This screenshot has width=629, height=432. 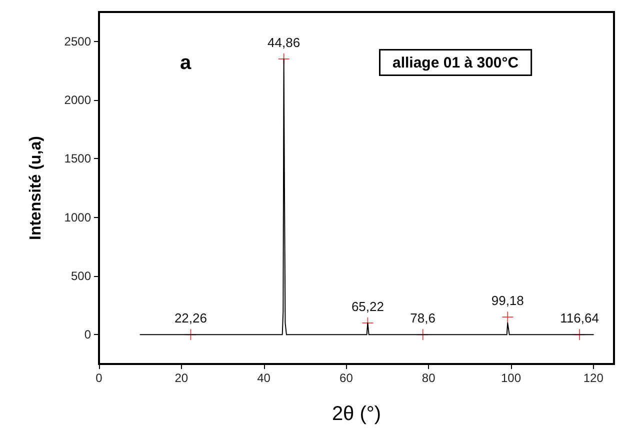 What do you see at coordinates (284, 42) in the screenshot?
I see `annotation: 44,86` at bounding box center [284, 42].